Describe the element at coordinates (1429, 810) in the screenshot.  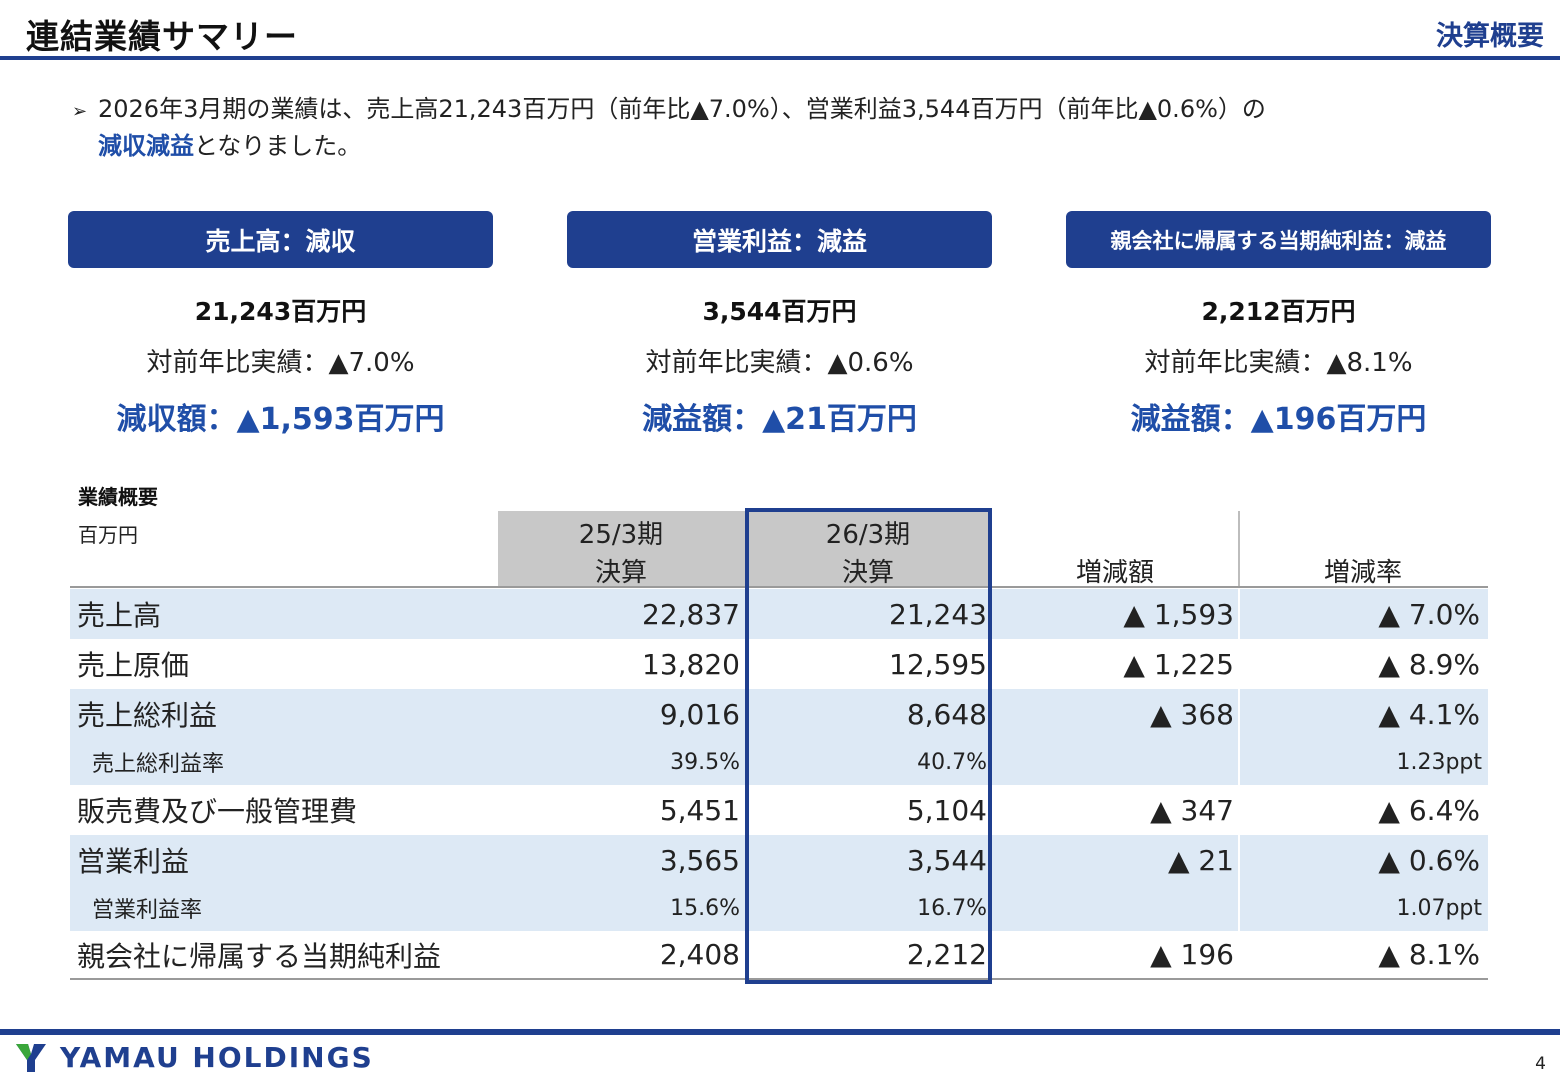
I see `cell-change-rate: ▲ 6.4%` at that location.